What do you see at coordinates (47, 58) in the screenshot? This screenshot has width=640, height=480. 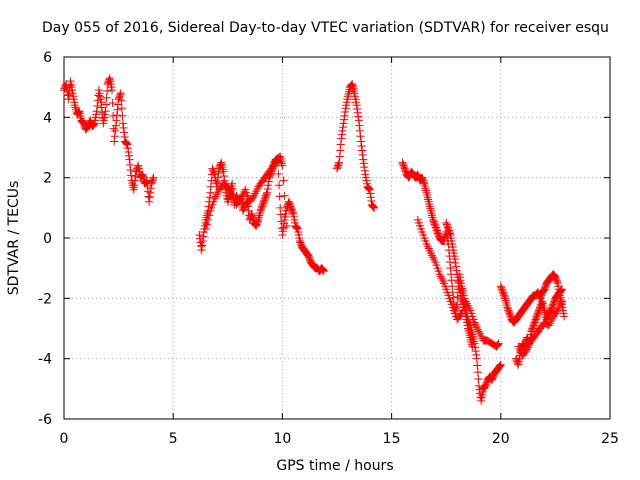 I see `y-tick-label: 6` at bounding box center [47, 58].